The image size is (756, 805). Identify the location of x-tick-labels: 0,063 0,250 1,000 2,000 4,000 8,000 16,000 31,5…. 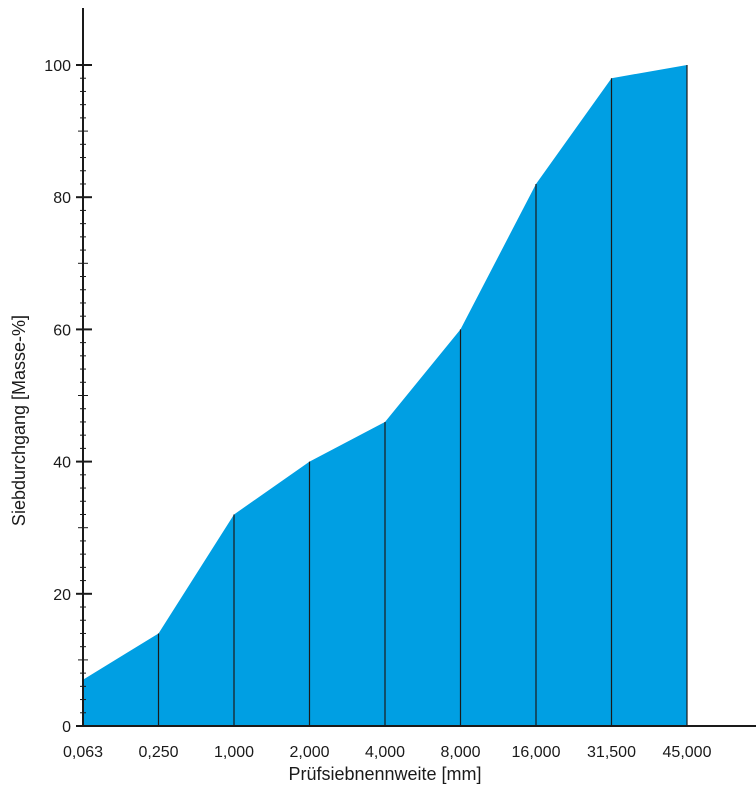
(387, 752).